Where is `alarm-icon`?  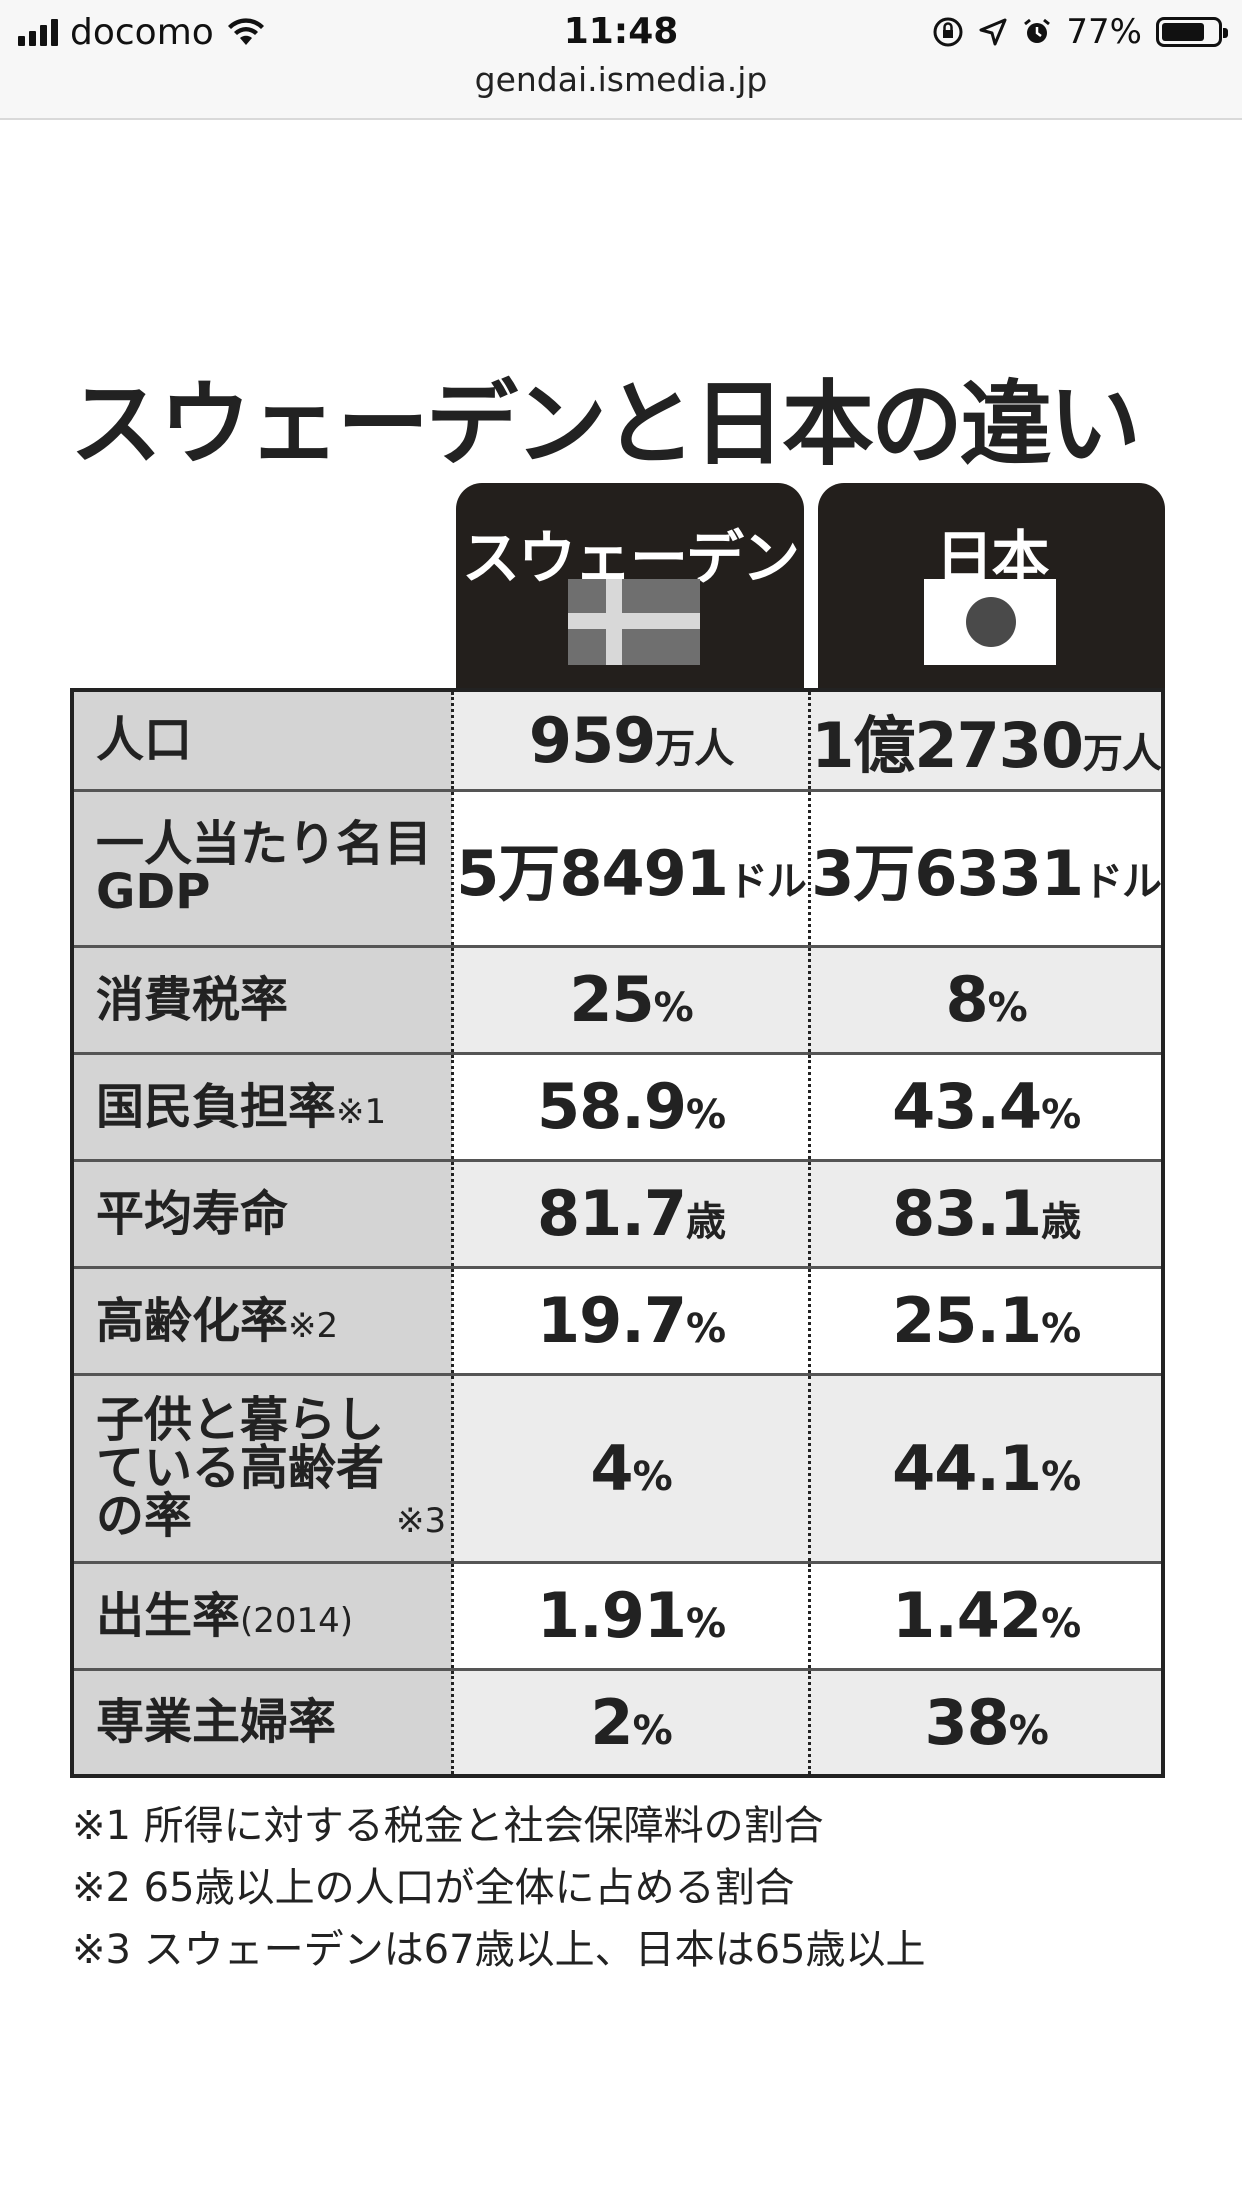
alarm-icon is located at coordinates (1037, 30).